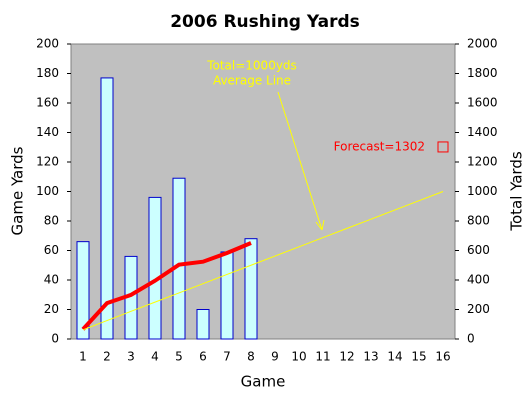 This screenshot has width=530, height=403. What do you see at coordinates (47, 103) in the screenshot?
I see `y-tick-label: 160` at bounding box center [47, 103].